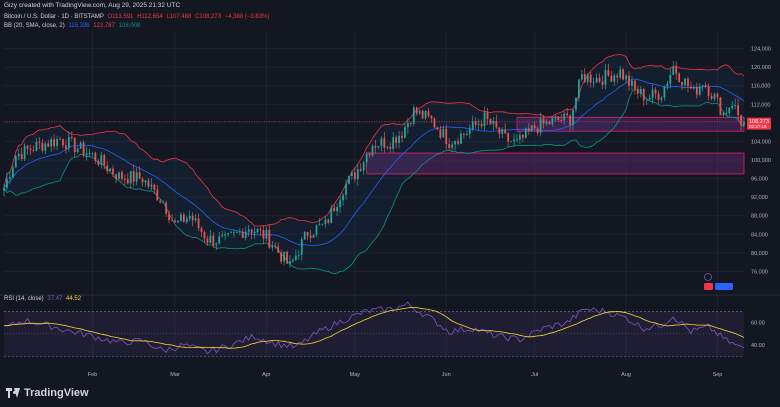  Describe the element at coordinates (708, 286) in the screenshot. I see `alert-flag-icon` at that location.